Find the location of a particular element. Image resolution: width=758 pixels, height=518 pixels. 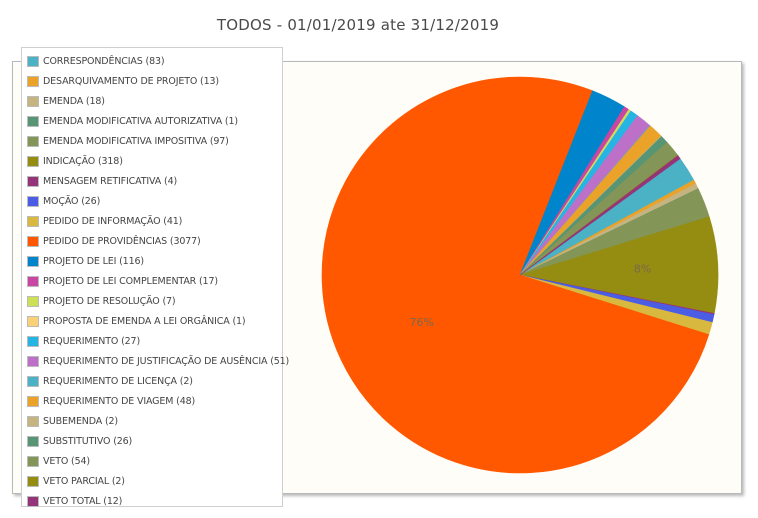

legend-item: PROJETO DE RESOLUÇÃO (7) is located at coordinates (152, 301).